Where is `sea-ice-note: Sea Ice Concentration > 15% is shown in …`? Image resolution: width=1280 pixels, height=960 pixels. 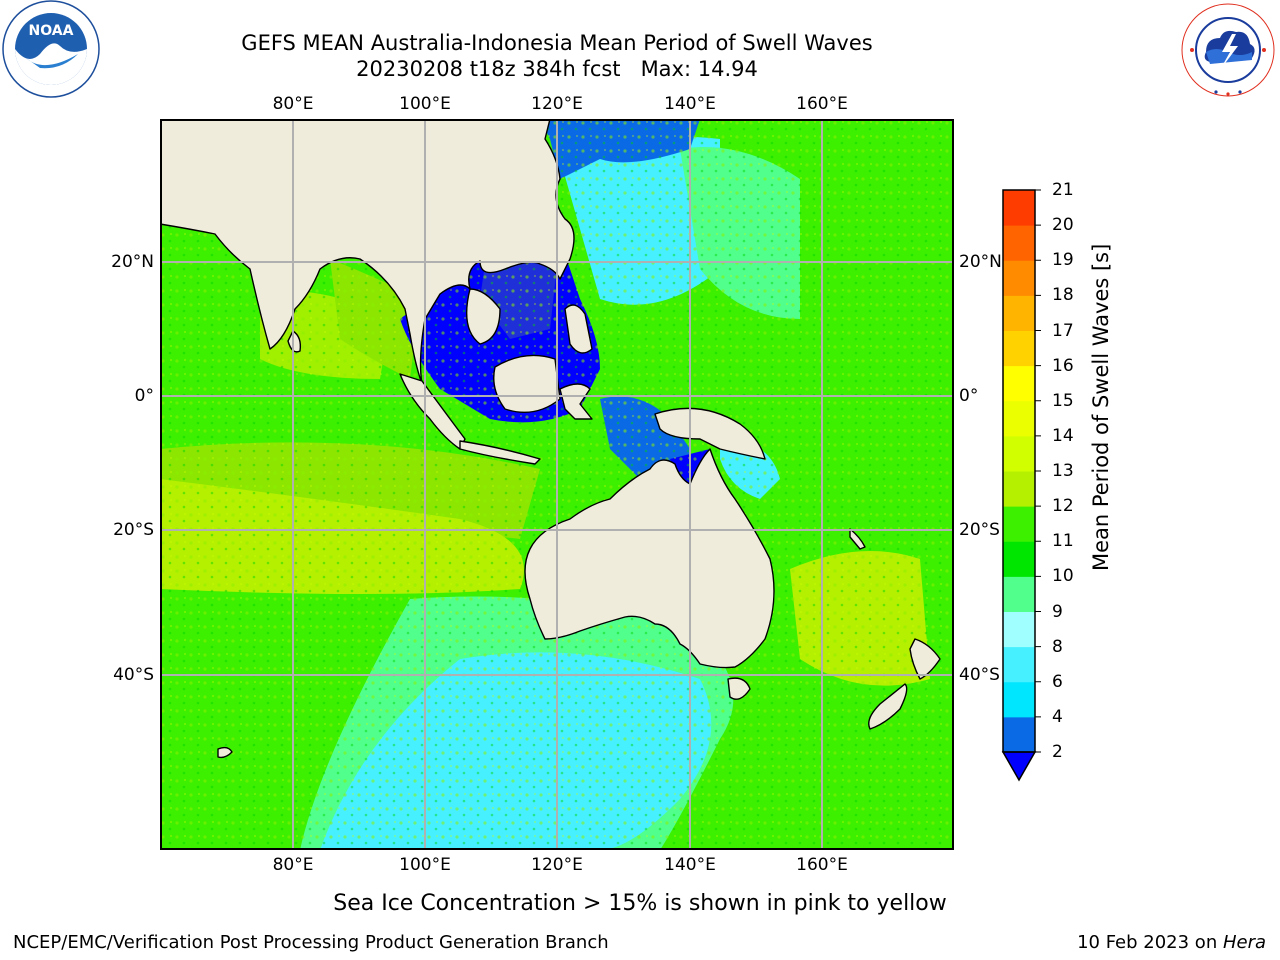
sea-ice-note: Sea Ice Concentration > 15% is shown in … is located at coordinates (640, 903).